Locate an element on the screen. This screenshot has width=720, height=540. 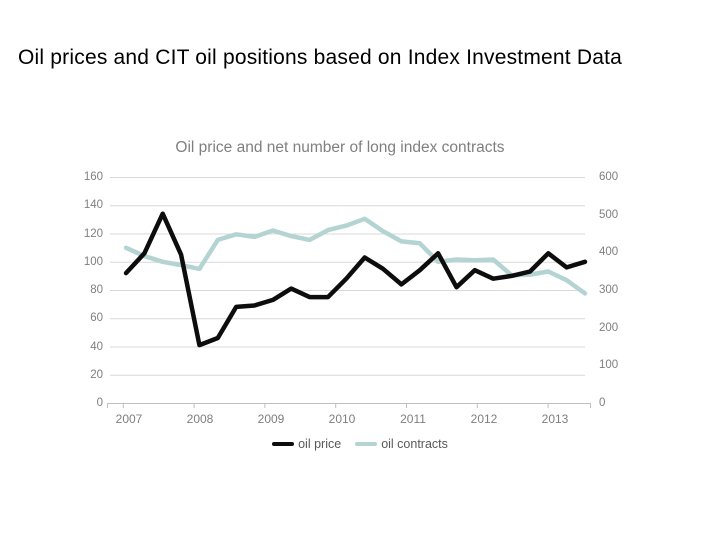
x-axis-tick-label: 2010 is located at coordinates (342, 419).